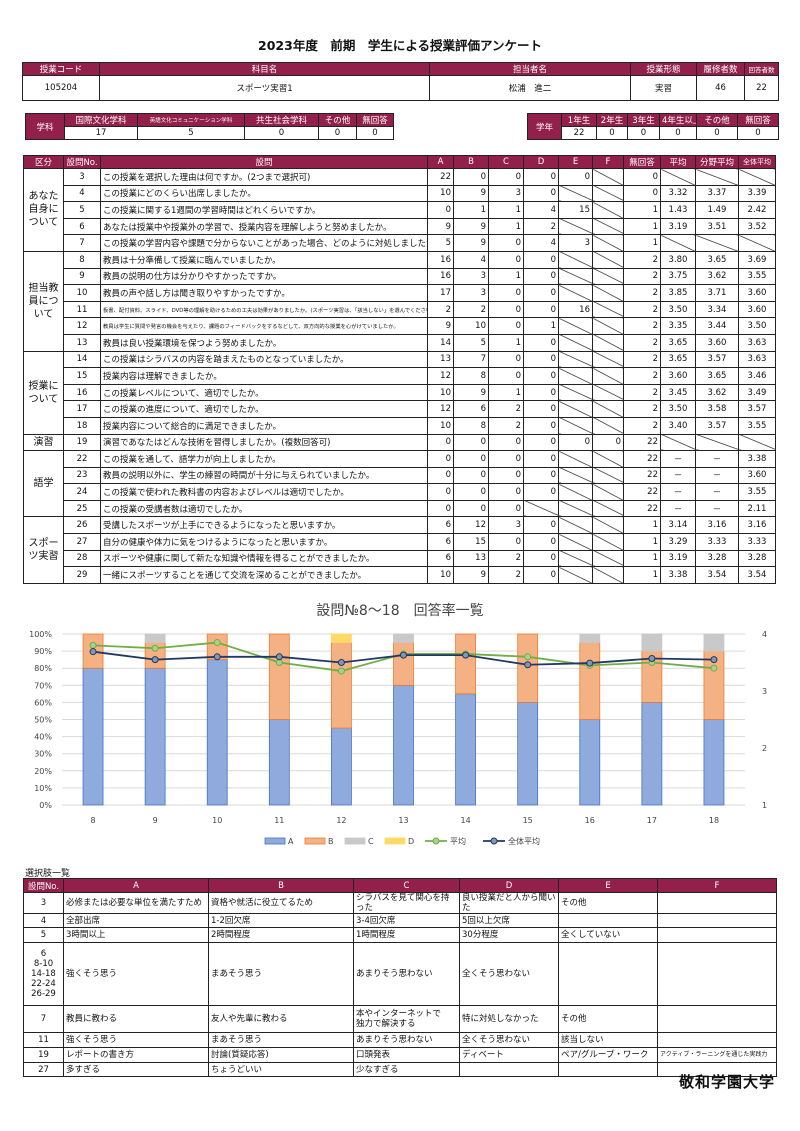 The width and height of the screenshot is (800, 1131). Describe the element at coordinates (371, 841) in the screenshot. I see `legend-label: C` at that location.